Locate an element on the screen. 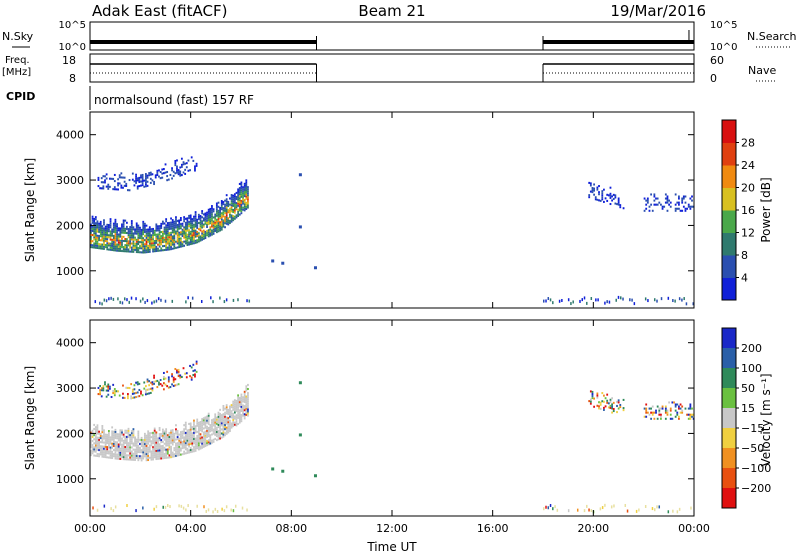  y-tick-label: 2000 is located at coordinates (70, 225).